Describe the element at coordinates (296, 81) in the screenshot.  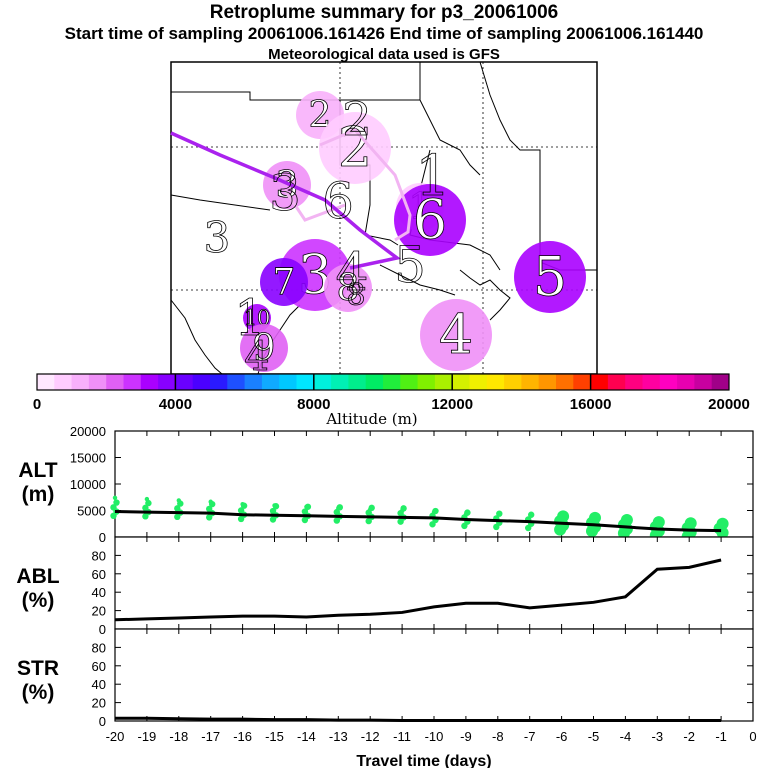
I see `state-border` at that location.